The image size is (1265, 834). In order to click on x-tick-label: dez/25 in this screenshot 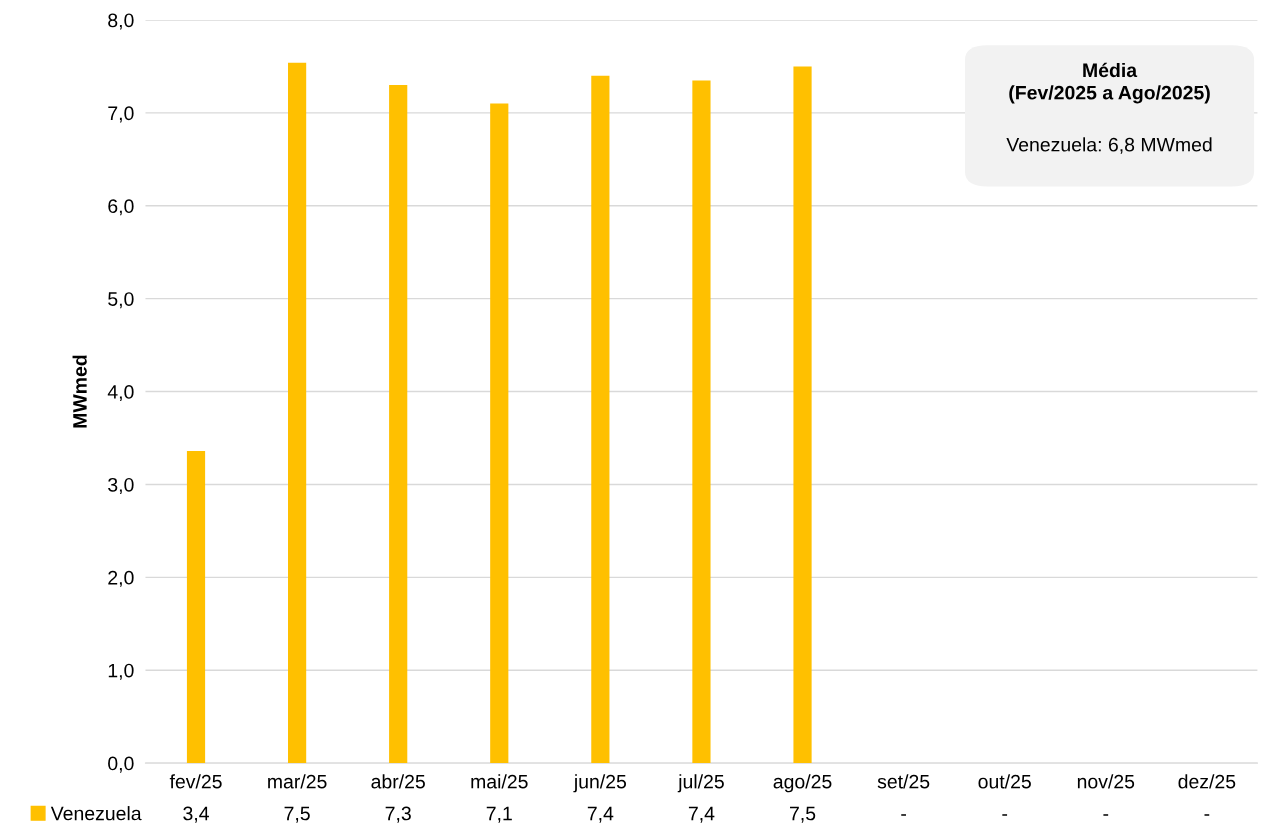, I will do `click(1207, 781)`.